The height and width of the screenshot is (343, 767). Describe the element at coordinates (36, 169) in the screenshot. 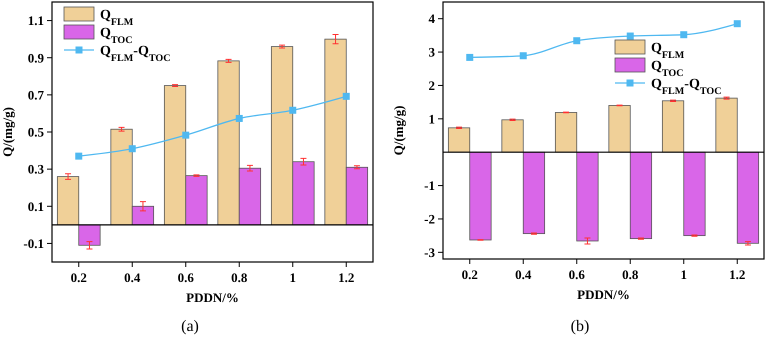

I see `y-tick-label: 0.3` at that location.